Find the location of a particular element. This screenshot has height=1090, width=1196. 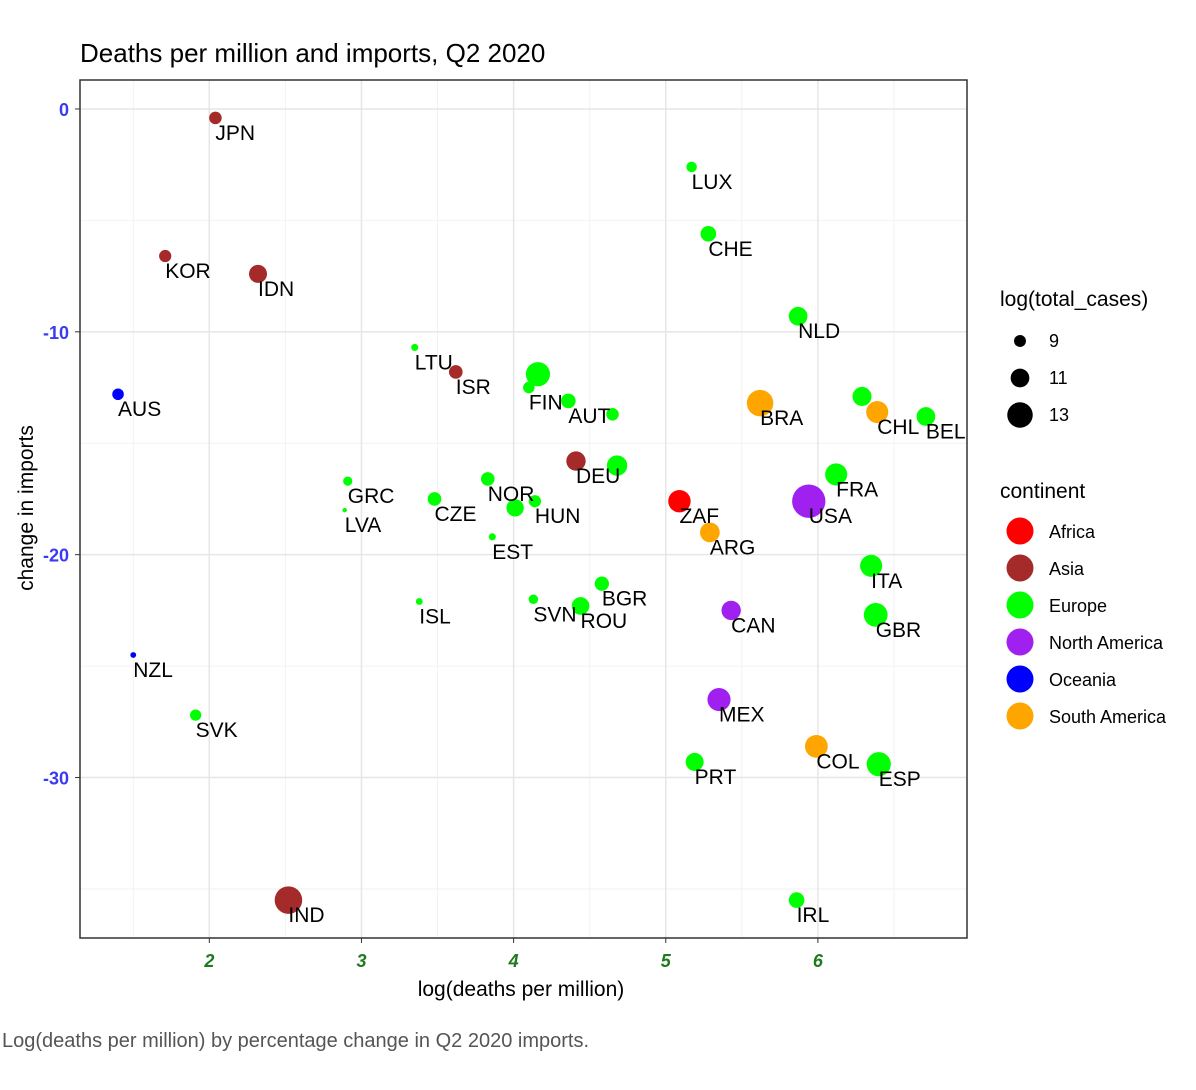

point-label-bel: BEL is located at coordinates (946, 432).